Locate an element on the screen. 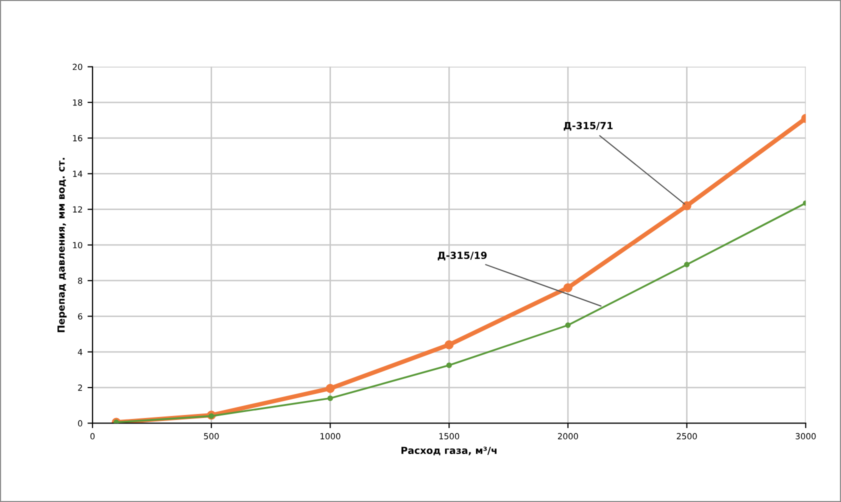  y-tick-label: 18 is located at coordinates (77, 102).